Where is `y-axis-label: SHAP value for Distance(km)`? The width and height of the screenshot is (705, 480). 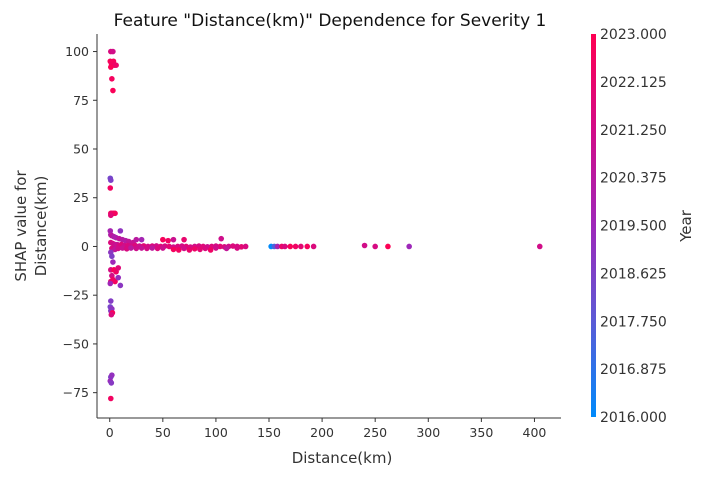 y-axis-label: SHAP value for Distance(km) is located at coordinates (31, 226).